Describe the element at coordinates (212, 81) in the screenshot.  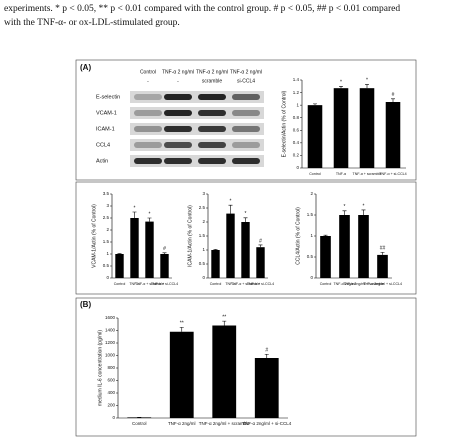
I see `blot-column-header: scramble` at that location.